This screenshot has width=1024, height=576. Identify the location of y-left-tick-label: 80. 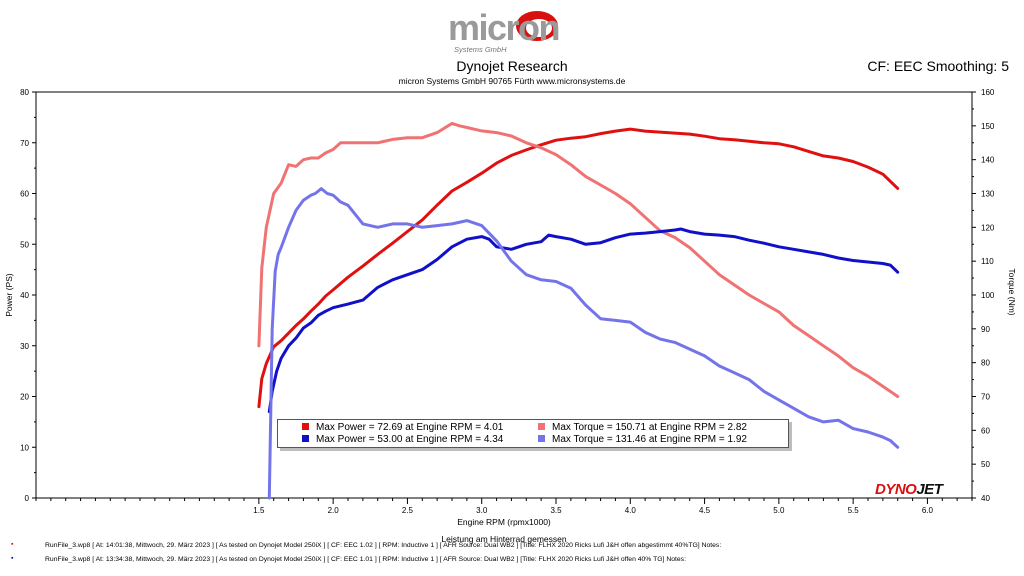
(24, 92).